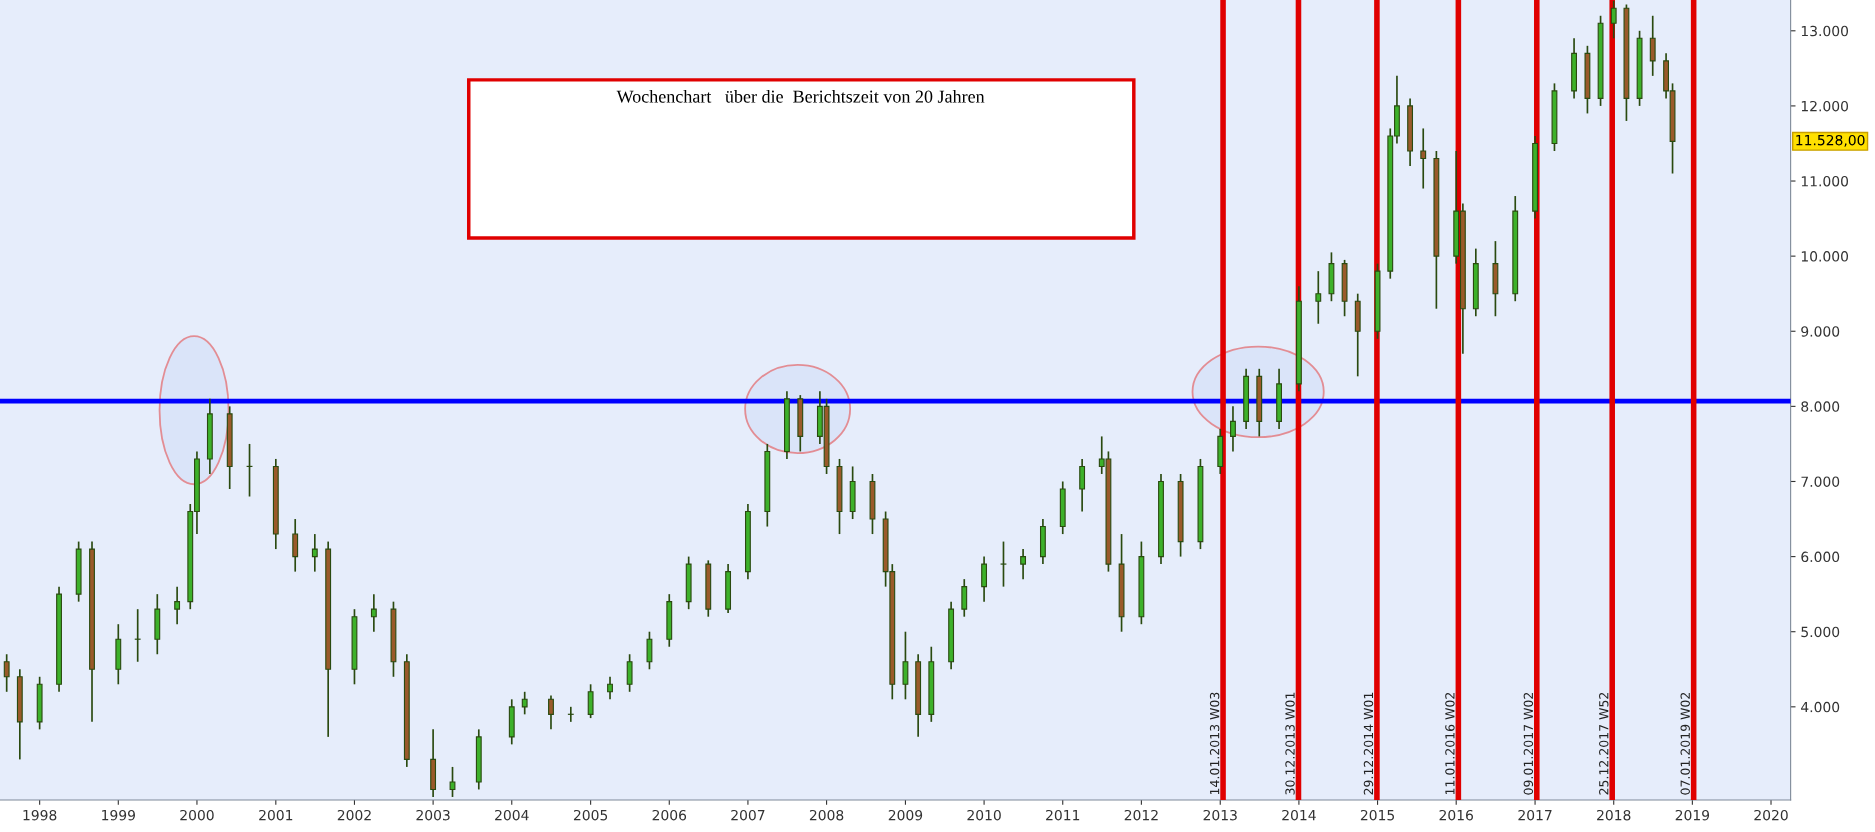 This screenshot has height=832, width=1875. What do you see at coordinates (748, 815) in the screenshot?
I see `x-tick-label: 2007` at bounding box center [748, 815].